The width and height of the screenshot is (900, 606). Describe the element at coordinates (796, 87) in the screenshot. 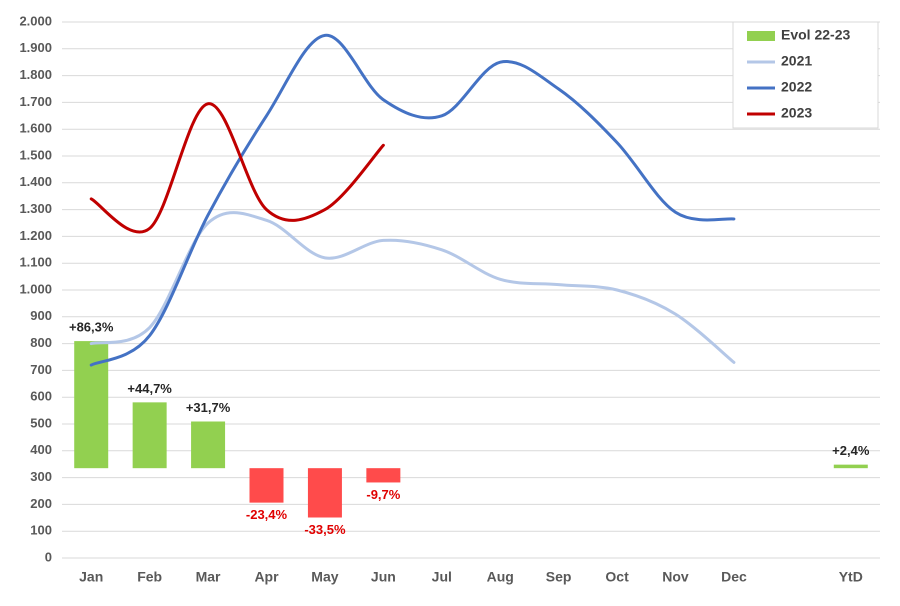

I see `legend-label: 2022` at that location.